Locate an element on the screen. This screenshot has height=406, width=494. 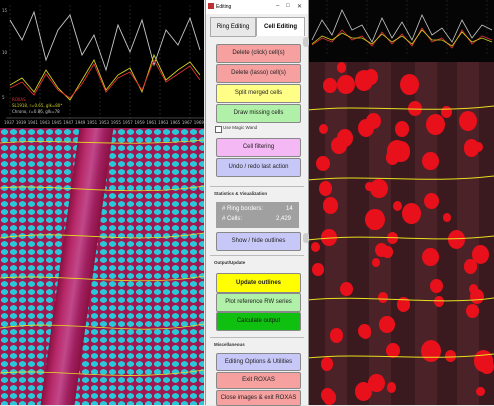
x-tick: 1949 is located at coordinates (80, 122).